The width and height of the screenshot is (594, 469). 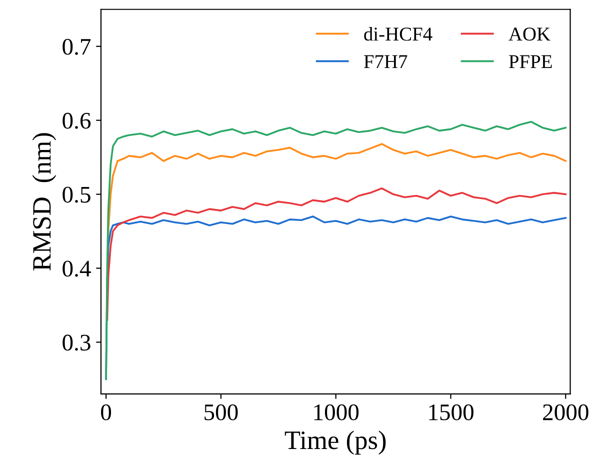 What do you see at coordinates (76, 120) in the screenshot?
I see `y-tick-label: 0.6` at bounding box center [76, 120].